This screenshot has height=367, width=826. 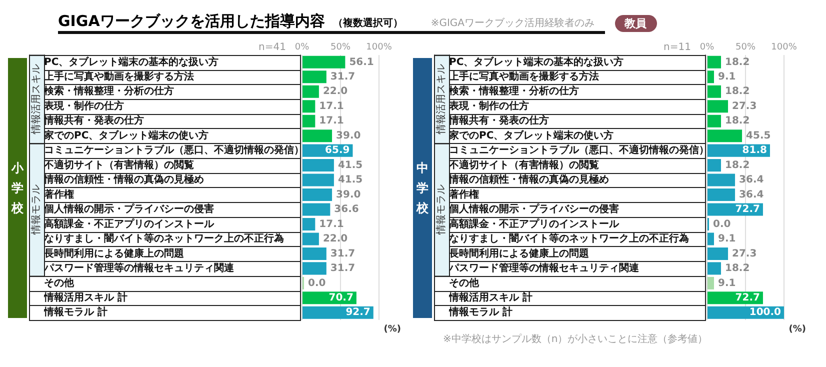 I want to click on y-axis-title: 中学校, so click(x=422, y=188).